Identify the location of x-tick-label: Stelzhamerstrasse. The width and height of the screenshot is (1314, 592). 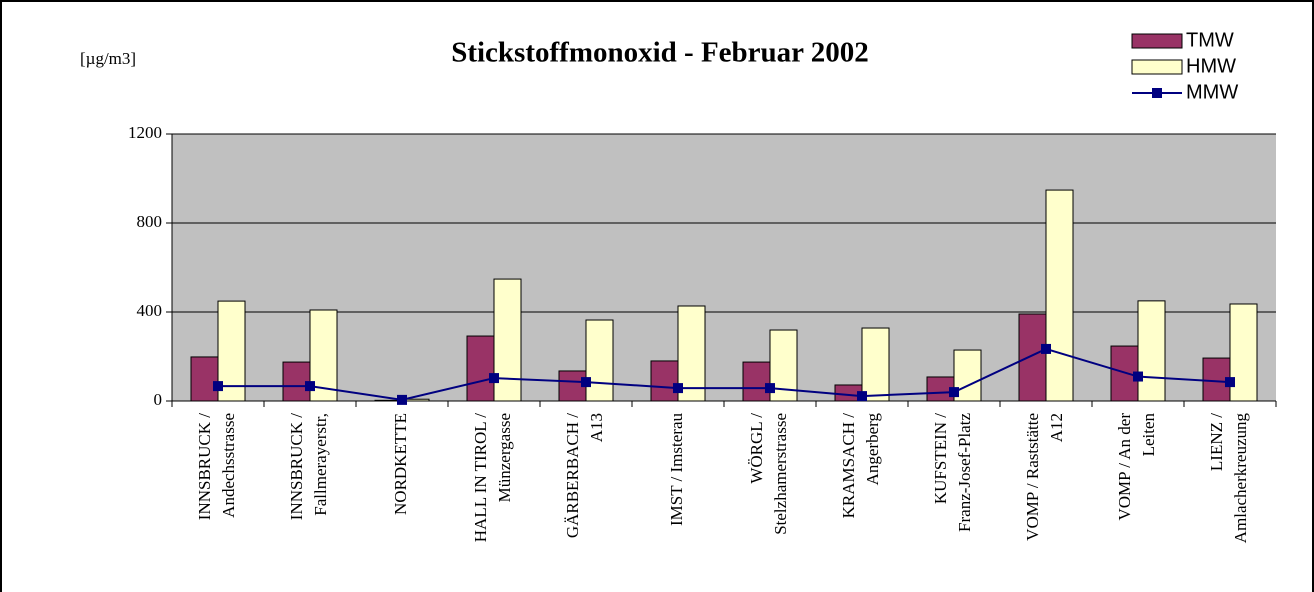
(780, 474).